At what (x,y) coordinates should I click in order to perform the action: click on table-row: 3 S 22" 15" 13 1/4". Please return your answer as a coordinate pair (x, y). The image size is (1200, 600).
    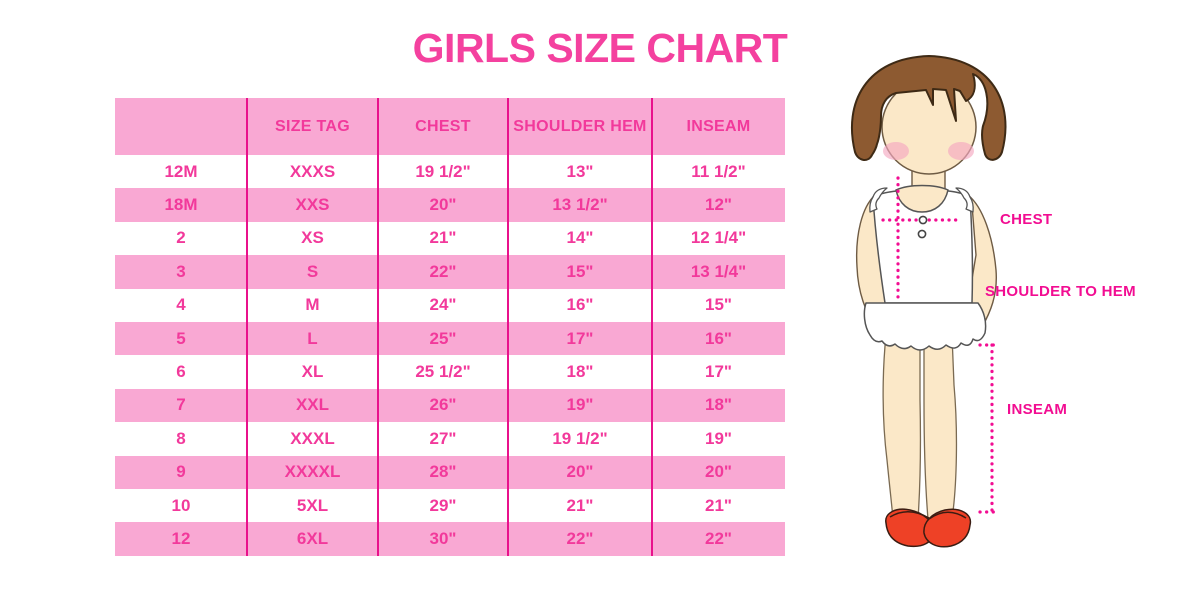
    Looking at the image, I should click on (450, 272).